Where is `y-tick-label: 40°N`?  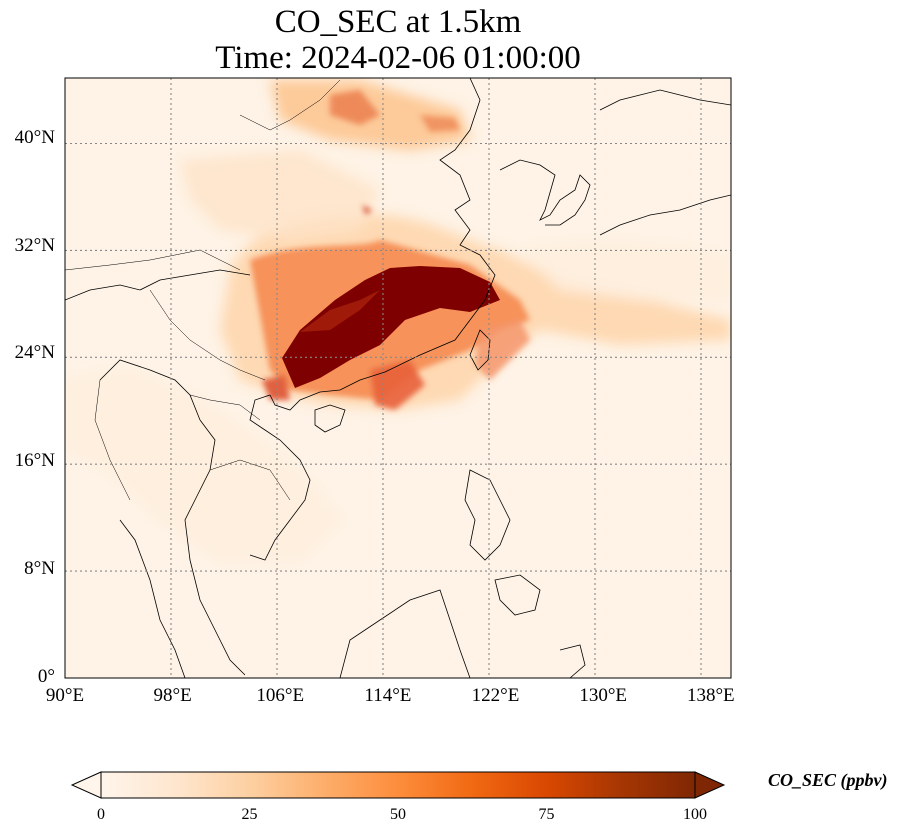
y-tick-label: 40°N is located at coordinates (34, 137).